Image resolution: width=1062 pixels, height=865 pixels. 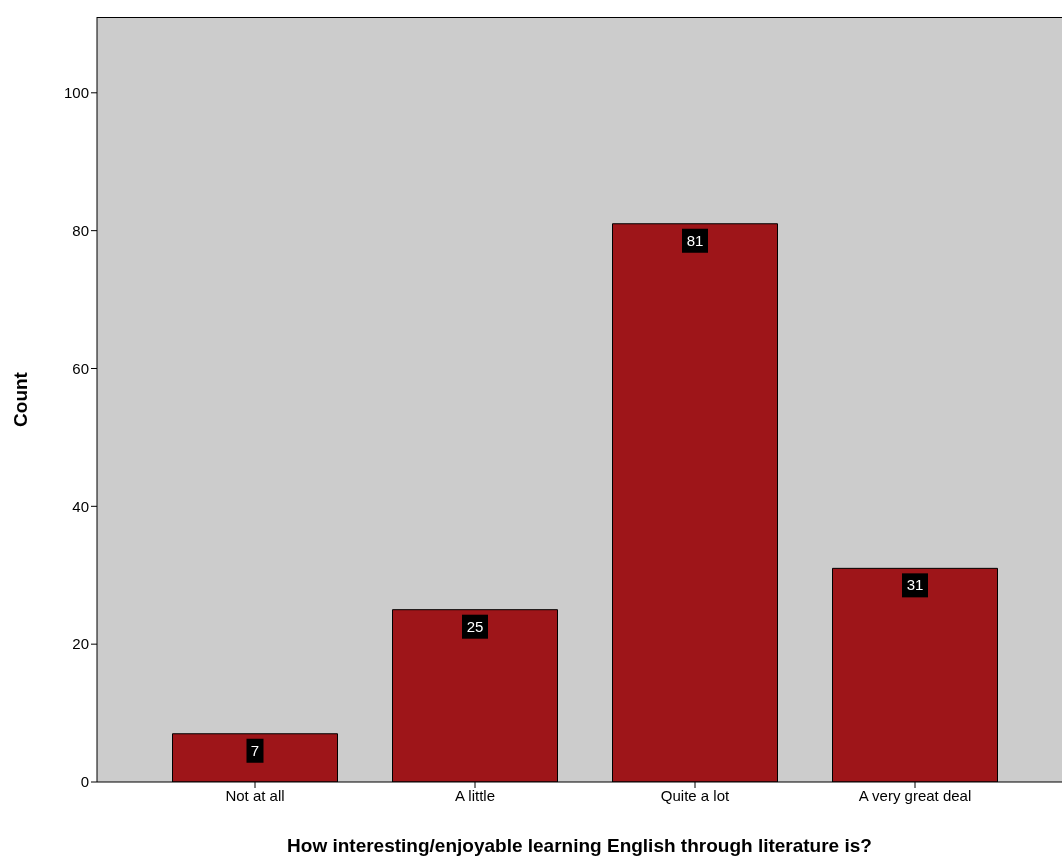 I want to click on y-tick-label: 40, so click(x=80, y=506).